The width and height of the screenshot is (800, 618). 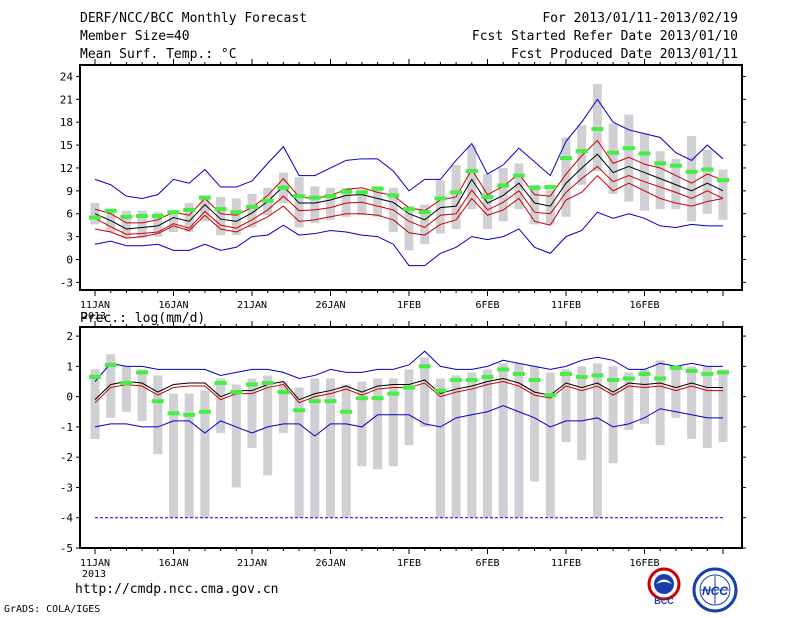 I want to click on temp-ytick-label: 6, so click(x=69, y=214).